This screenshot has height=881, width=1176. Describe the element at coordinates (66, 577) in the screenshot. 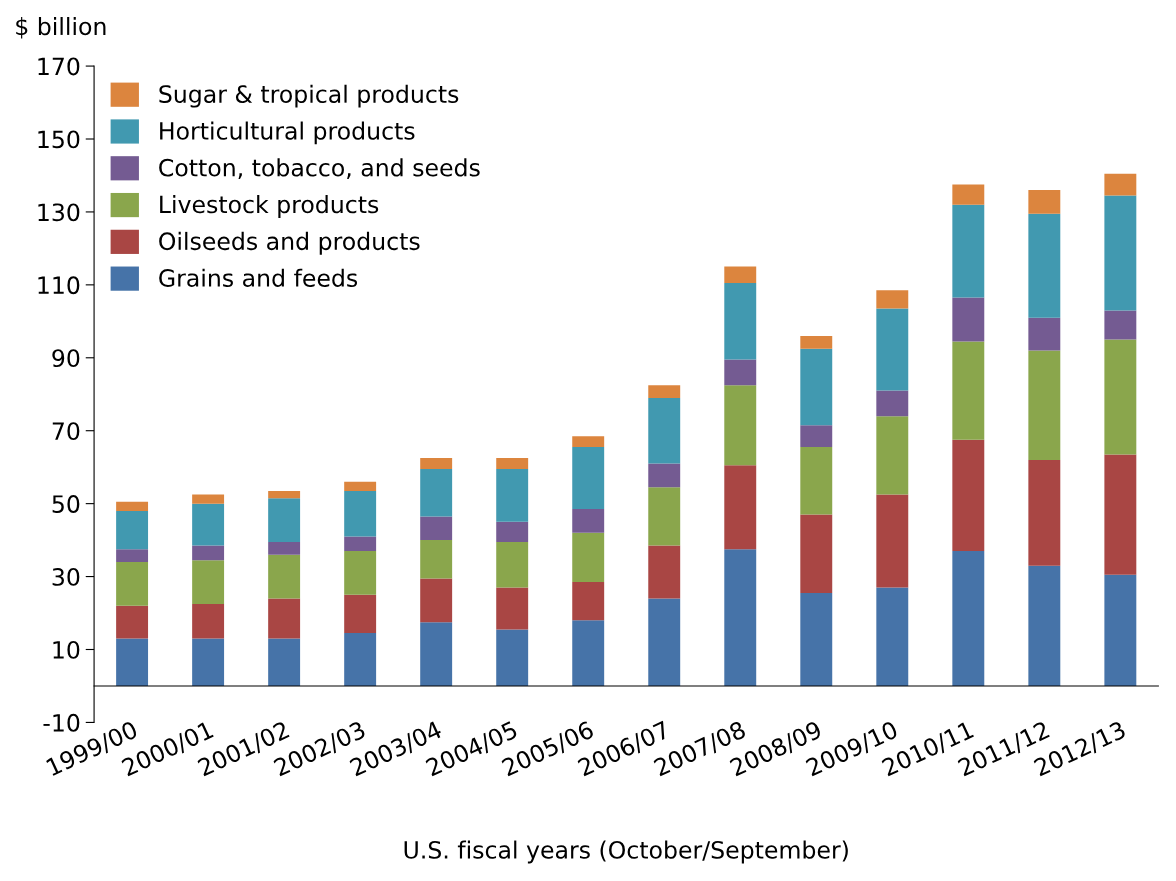

I see `y-tick-label: 30` at that location.